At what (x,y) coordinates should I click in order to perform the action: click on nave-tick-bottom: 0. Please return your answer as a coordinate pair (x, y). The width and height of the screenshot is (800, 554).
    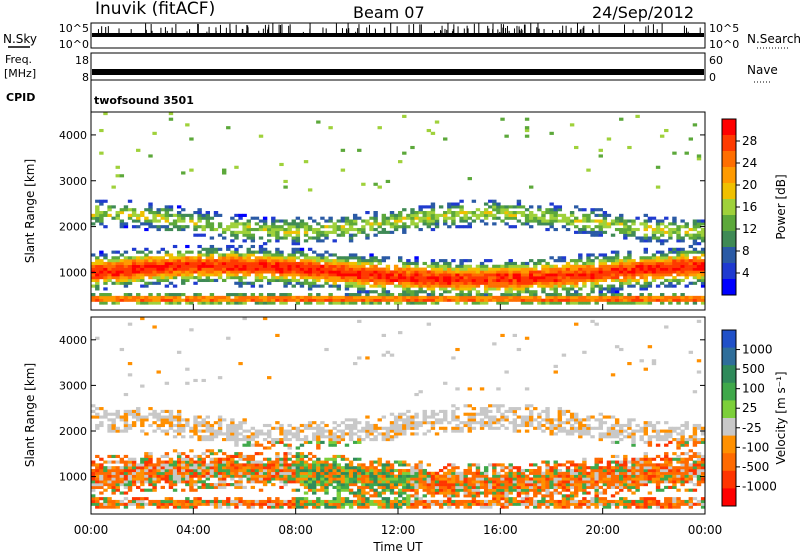
    Looking at the image, I should click on (712, 77).